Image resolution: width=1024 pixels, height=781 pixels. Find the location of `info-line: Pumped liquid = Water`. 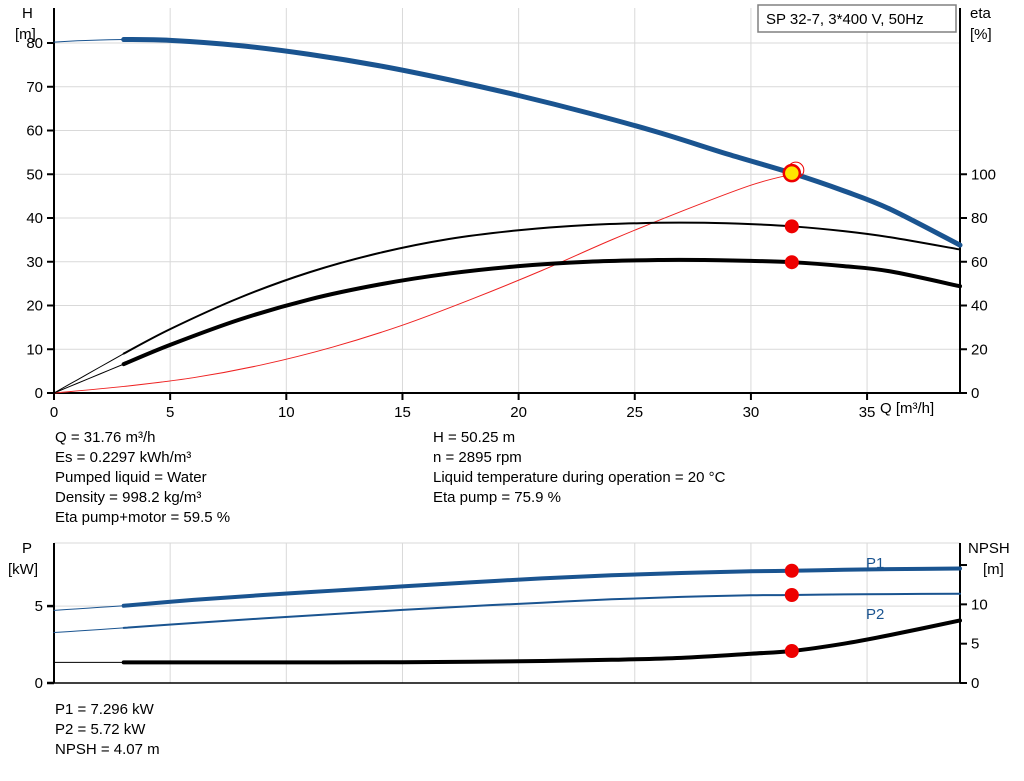

info-line: Pumped liquid = Water is located at coordinates (131, 477).